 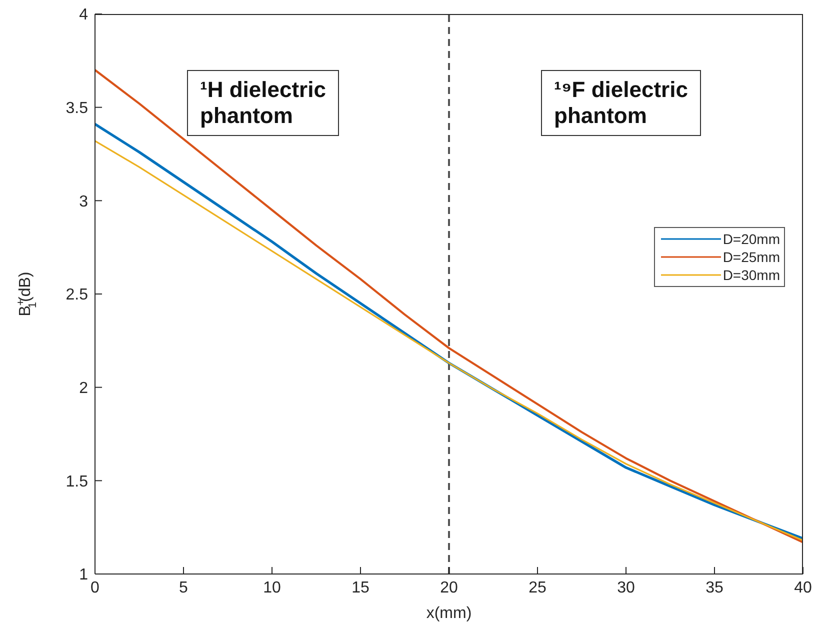 What do you see at coordinates (751, 275) in the screenshot?
I see `legend-label: D=30mm` at bounding box center [751, 275].